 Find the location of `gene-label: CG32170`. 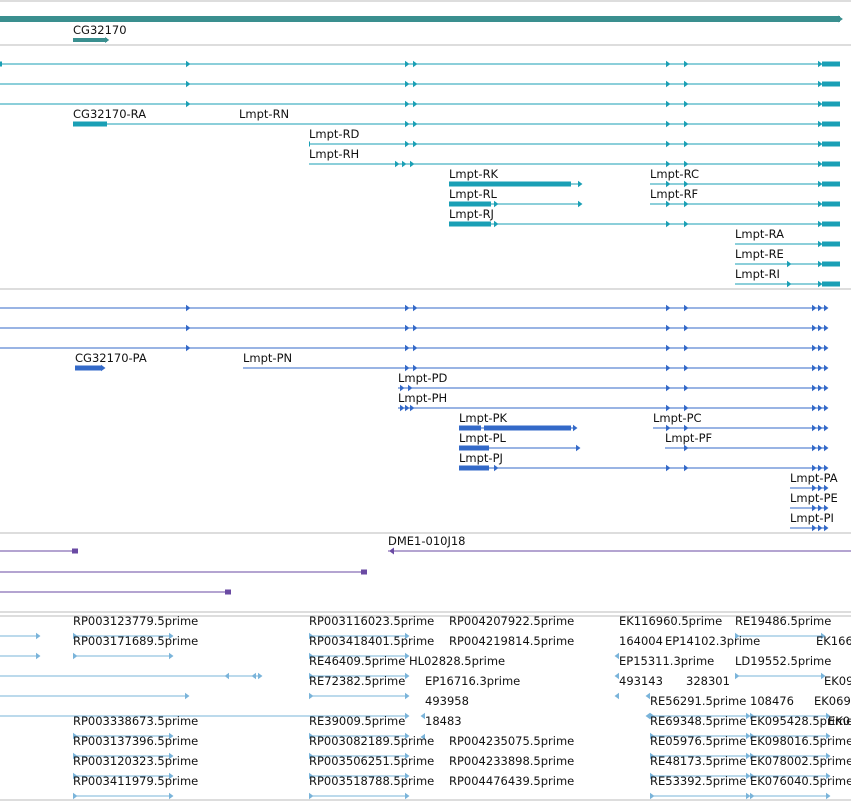

gene-label: CG32170 is located at coordinates (100, 30).